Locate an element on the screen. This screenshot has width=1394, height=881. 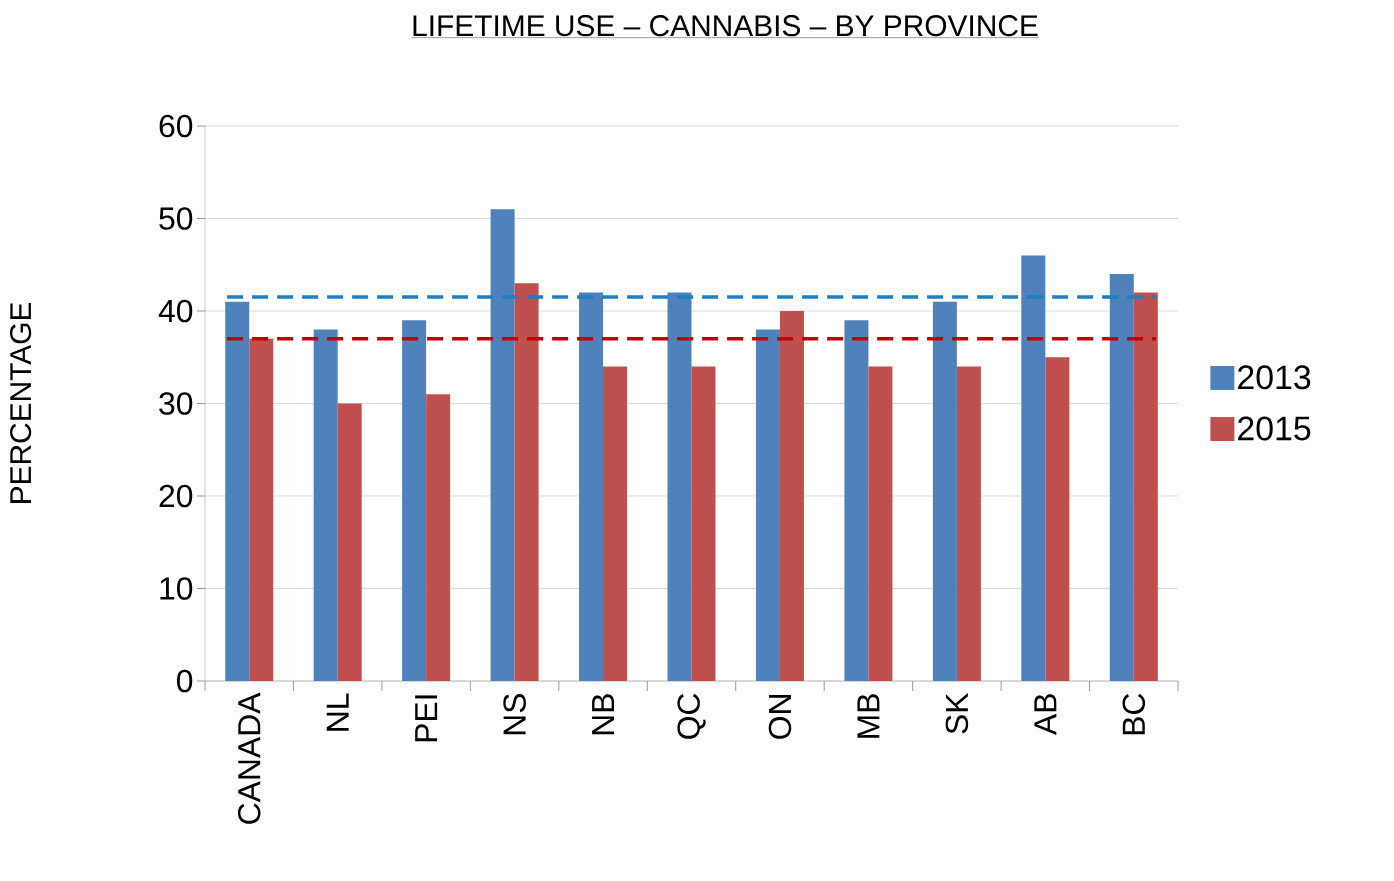
x-tick-label: NB is located at coordinates (603, 714).